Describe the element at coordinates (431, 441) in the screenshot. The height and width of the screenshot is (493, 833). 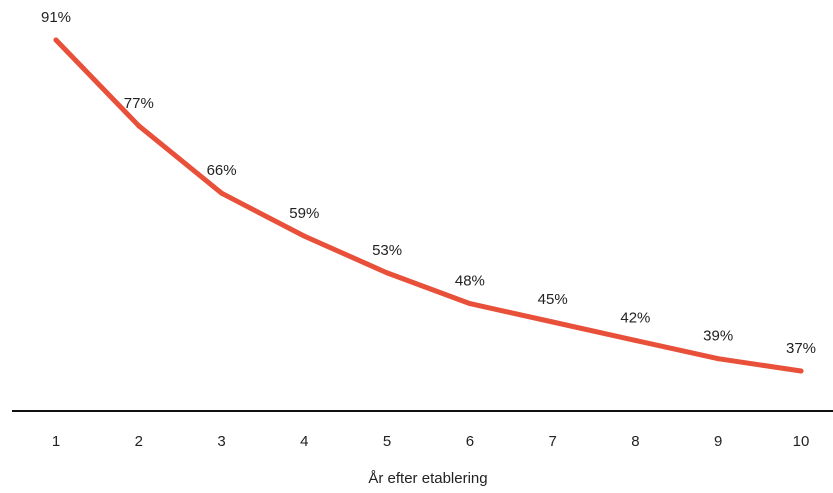
I see `x-tick-label-layer: 1 2 3 4 5 6 7 8 9 10` at that location.